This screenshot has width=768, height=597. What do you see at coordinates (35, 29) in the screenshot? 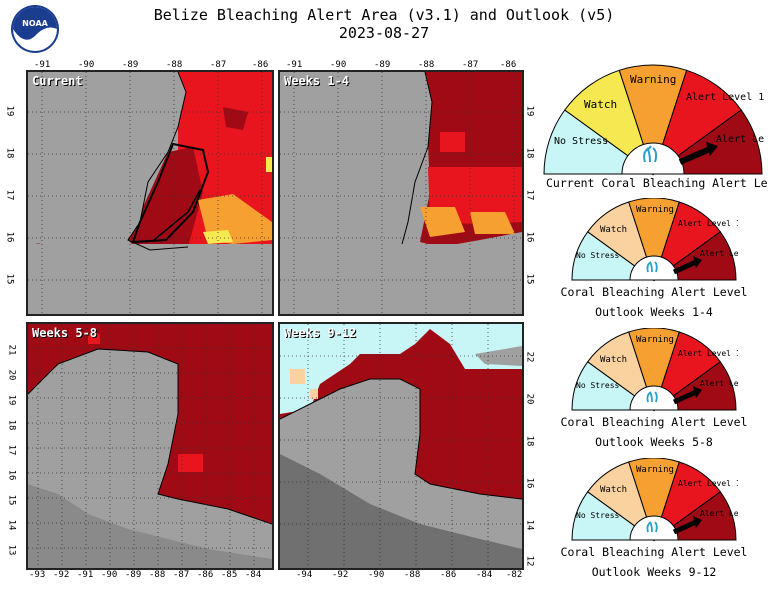
I see `noaa-logo: NOAA` at bounding box center [35, 29].